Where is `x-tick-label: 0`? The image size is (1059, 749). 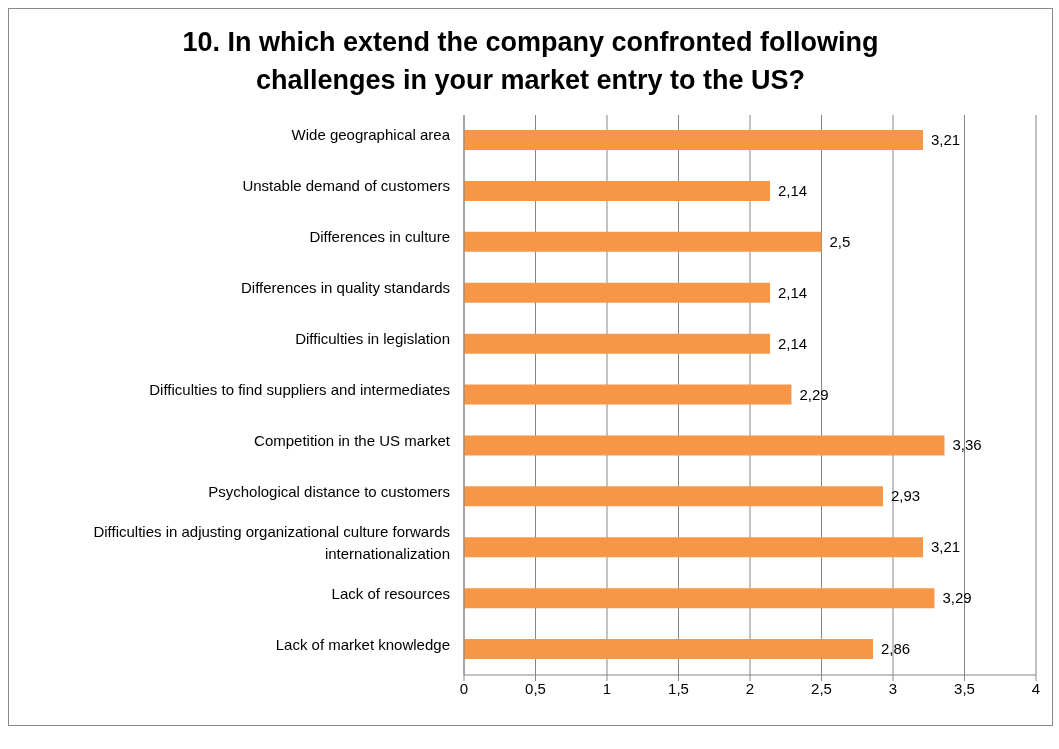 x-tick-label: 0 is located at coordinates (464, 688).